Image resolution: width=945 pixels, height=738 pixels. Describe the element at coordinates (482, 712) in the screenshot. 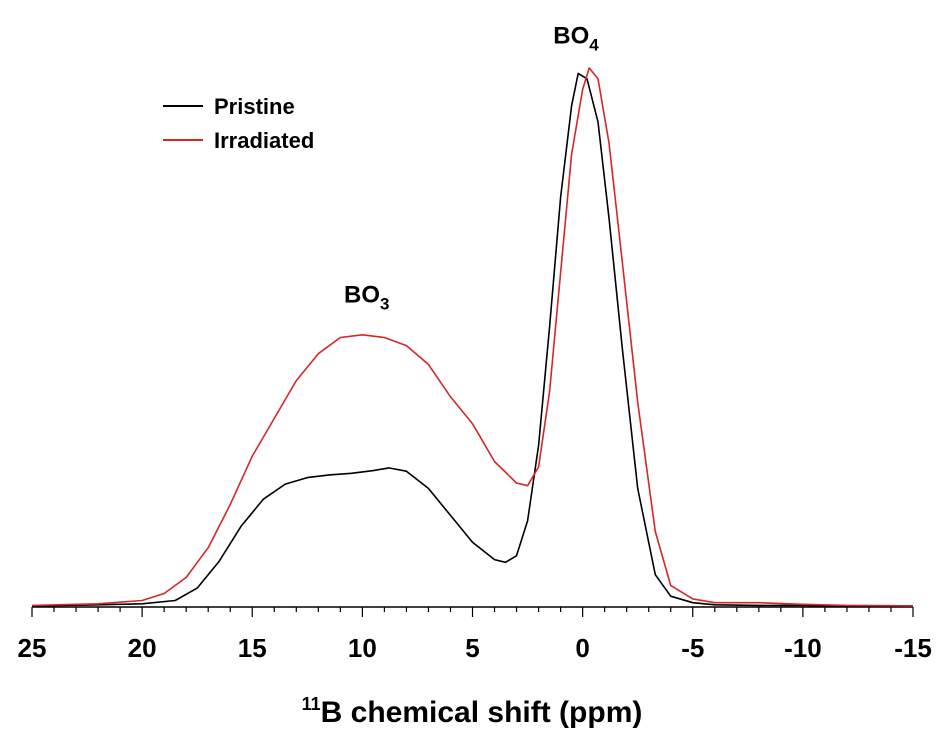

I see `x-axis-title-main: B chemical shift (ppm)` at that location.